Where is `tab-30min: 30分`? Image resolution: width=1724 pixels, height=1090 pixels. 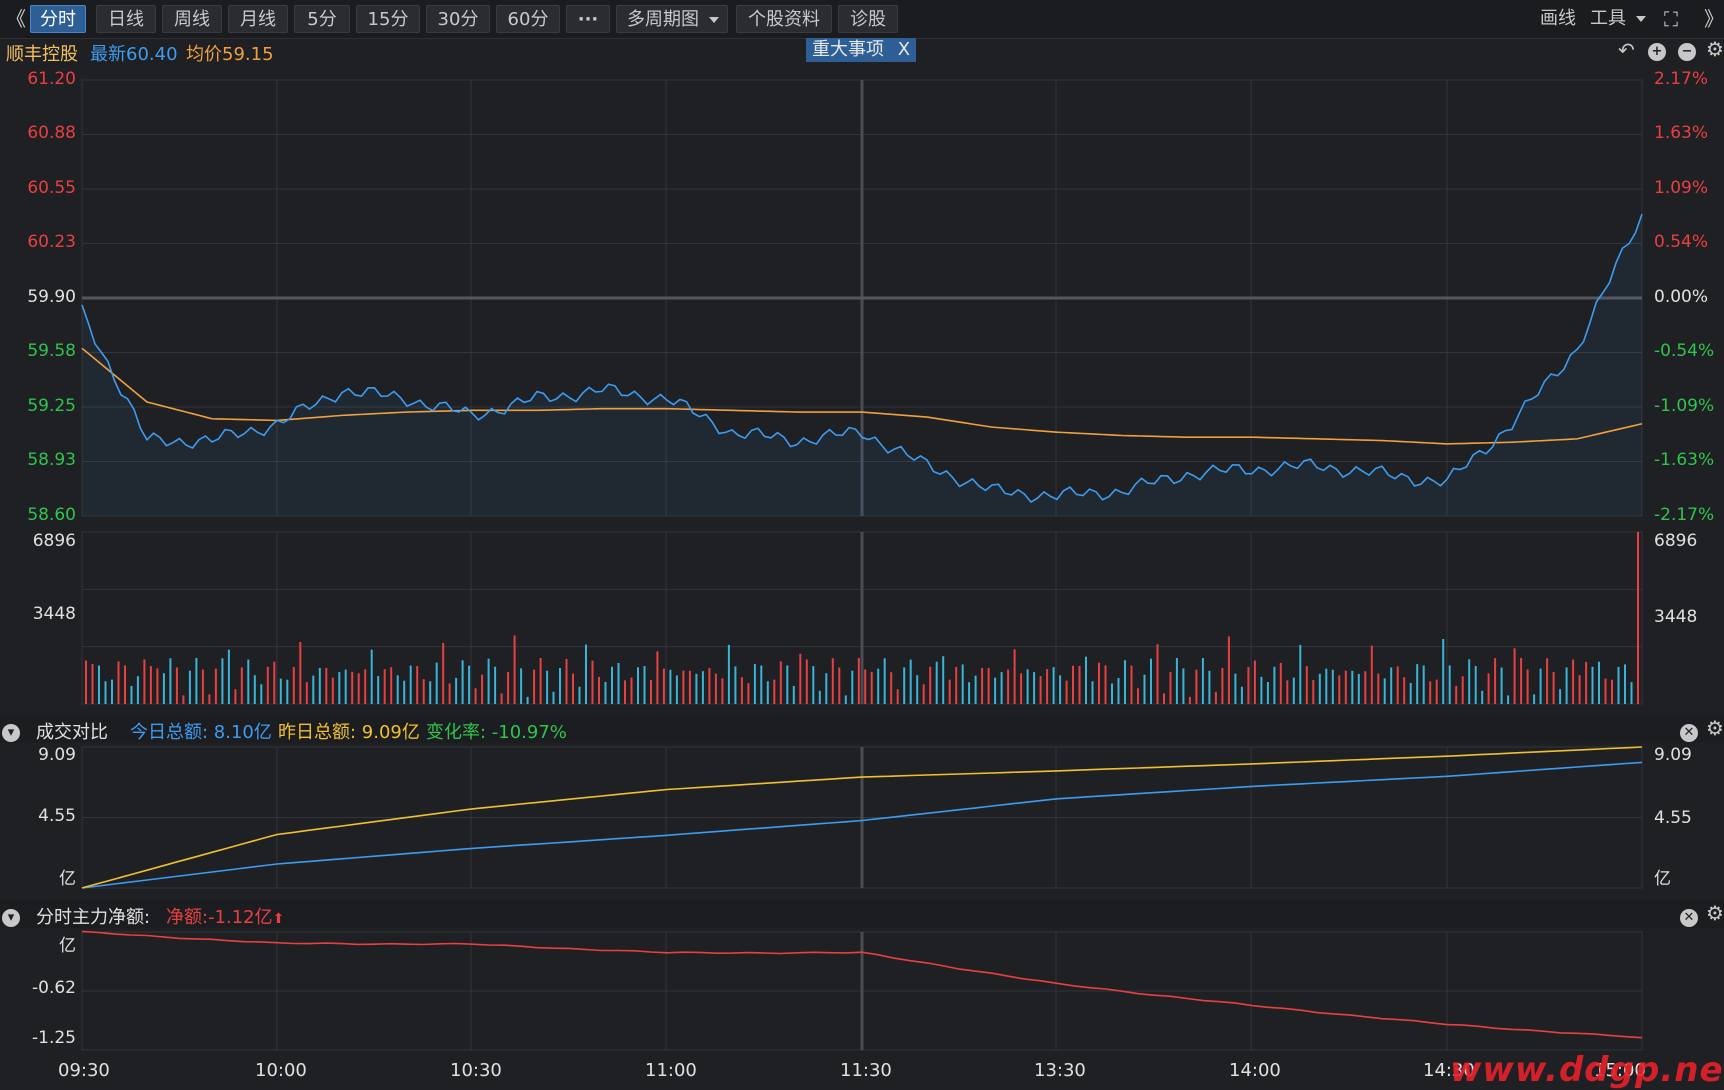 tab-30min: 30分 is located at coordinates (458, 19).